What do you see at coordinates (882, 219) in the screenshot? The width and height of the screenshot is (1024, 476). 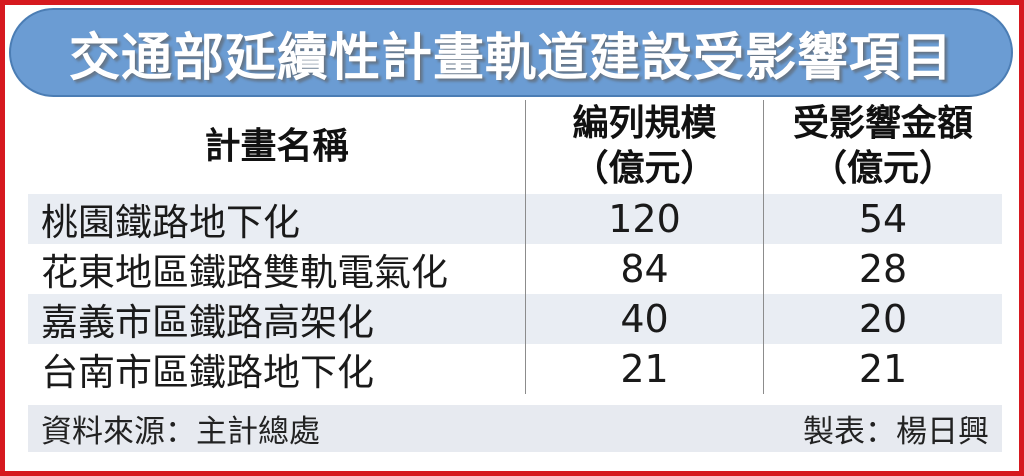 I see `affected-amount-cell: 54` at bounding box center [882, 219].